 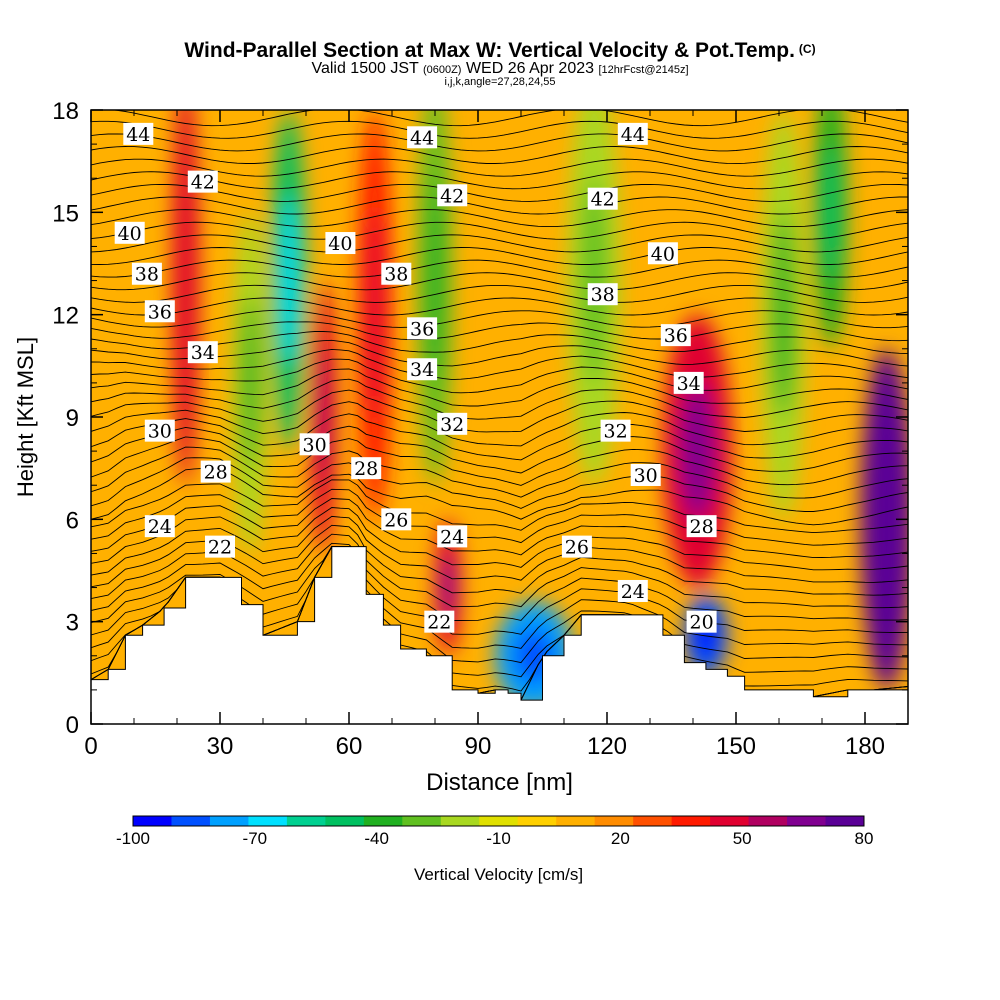 I want to click on colorbar-label: Vertical Velocity [cm/s], so click(x=498, y=874).